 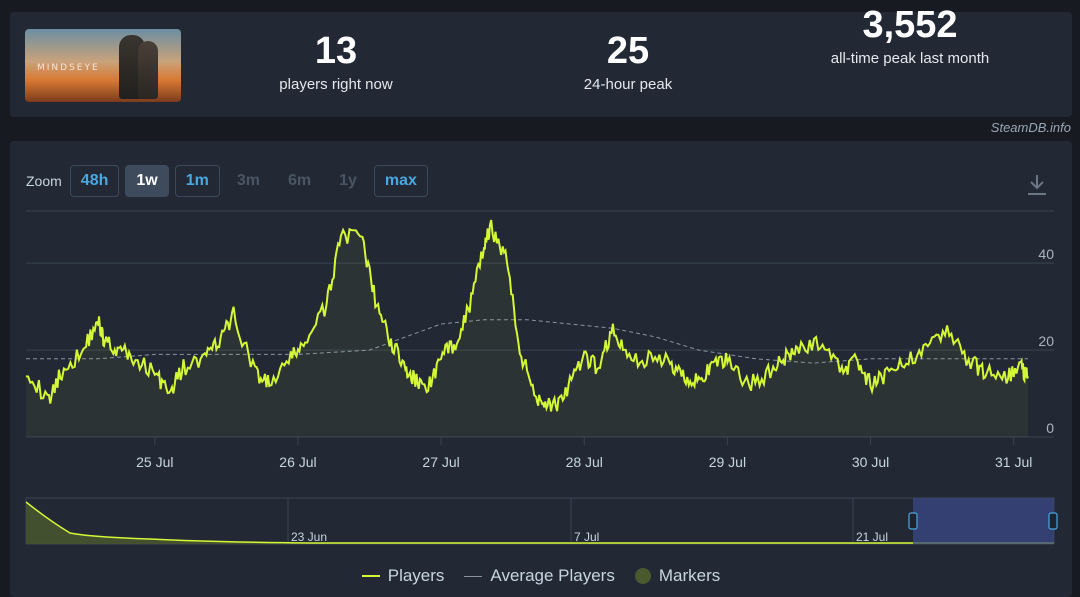 I want to click on zoom-button-group: 48h 1w 1m 3m 6m 1y max, so click(x=251, y=181).